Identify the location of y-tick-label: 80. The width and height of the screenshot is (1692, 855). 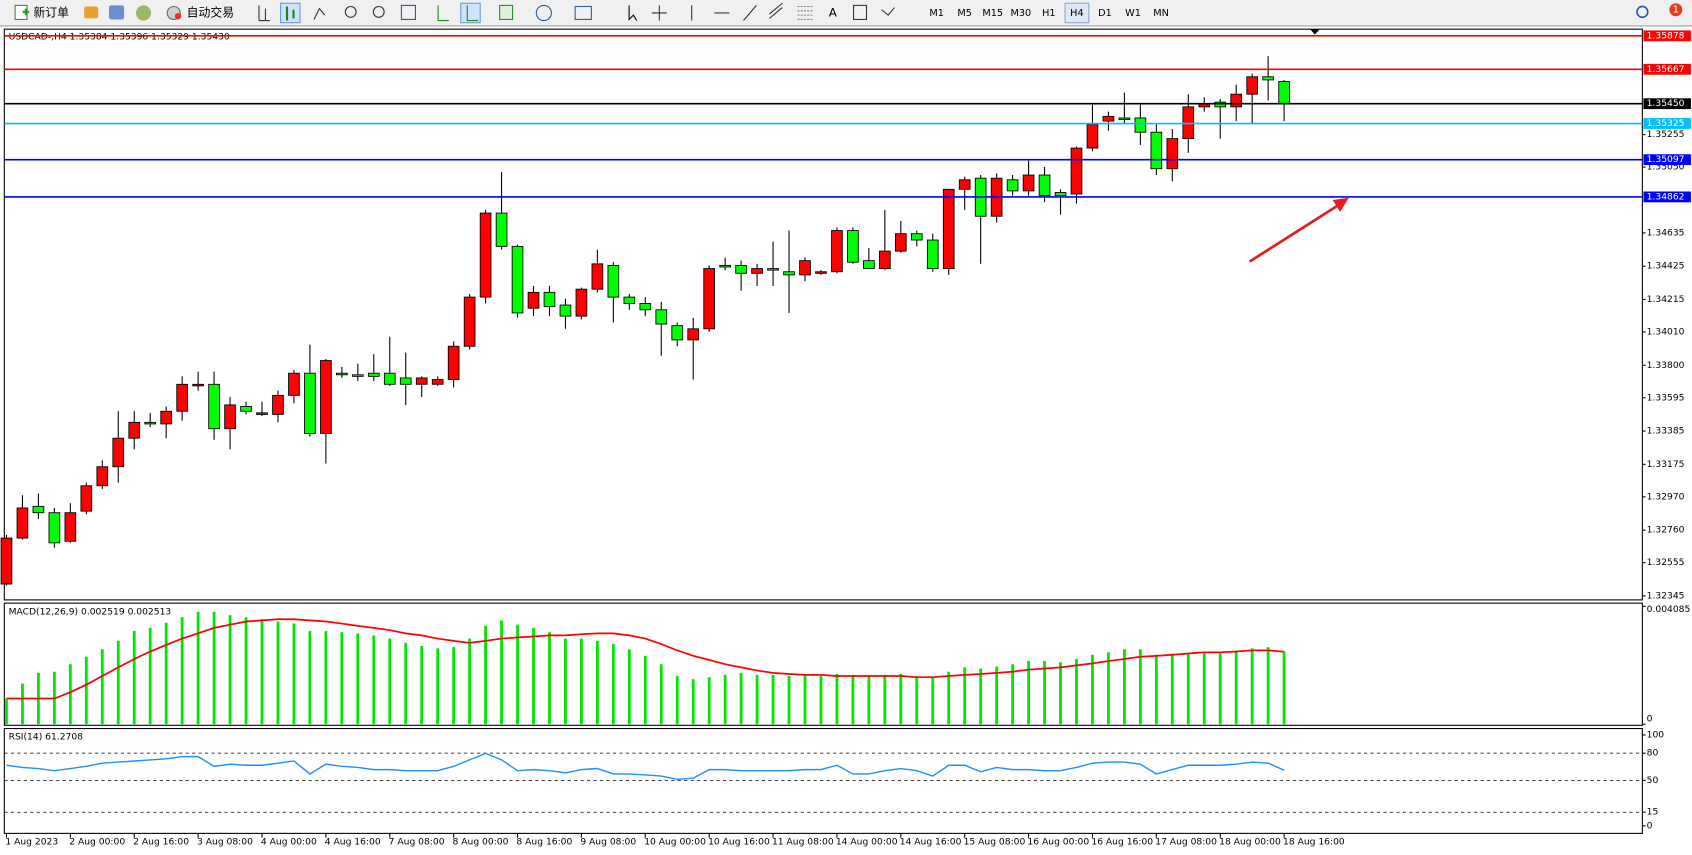
(1653, 753).